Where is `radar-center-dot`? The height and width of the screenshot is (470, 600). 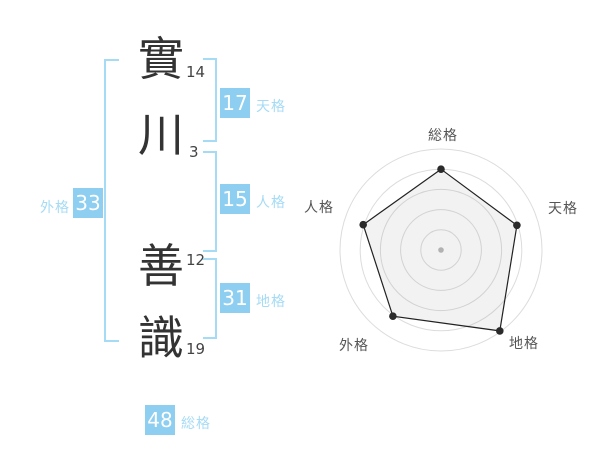
radar-center-dot is located at coordinates (441, 250).